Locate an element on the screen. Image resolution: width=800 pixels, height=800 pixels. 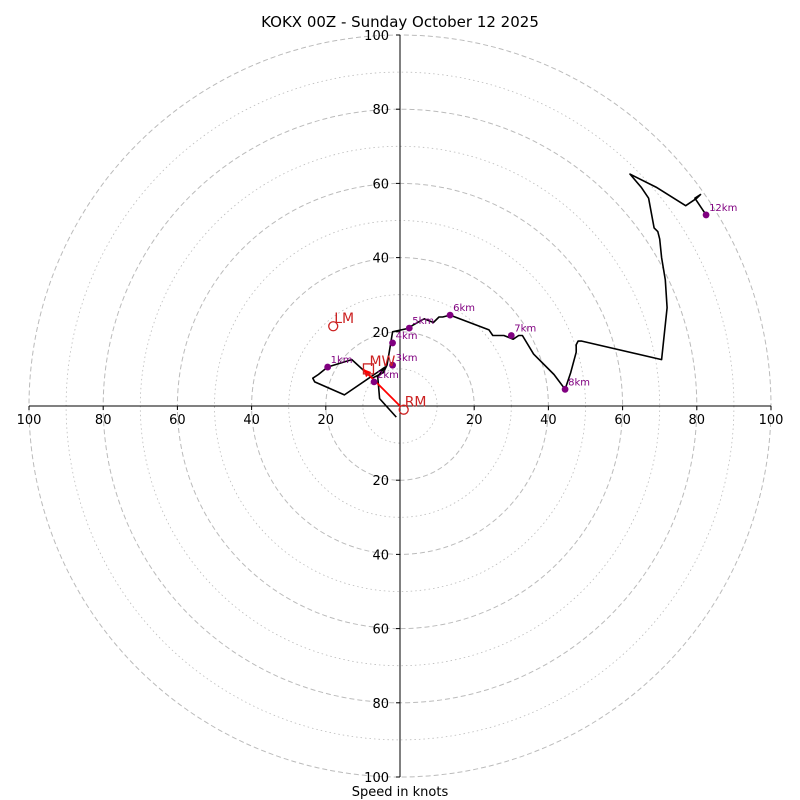
height-marker-3km is located at coordinates (392, 365).